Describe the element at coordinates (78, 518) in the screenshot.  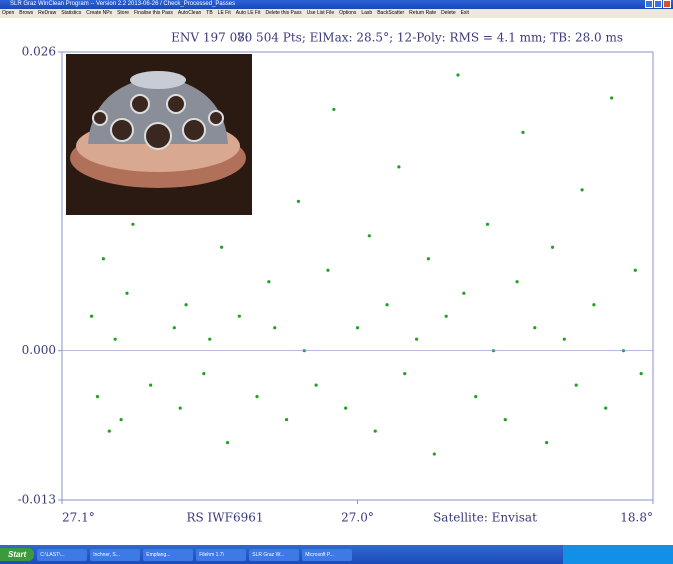
I see `x-tick-label: 27.1°` at that location.